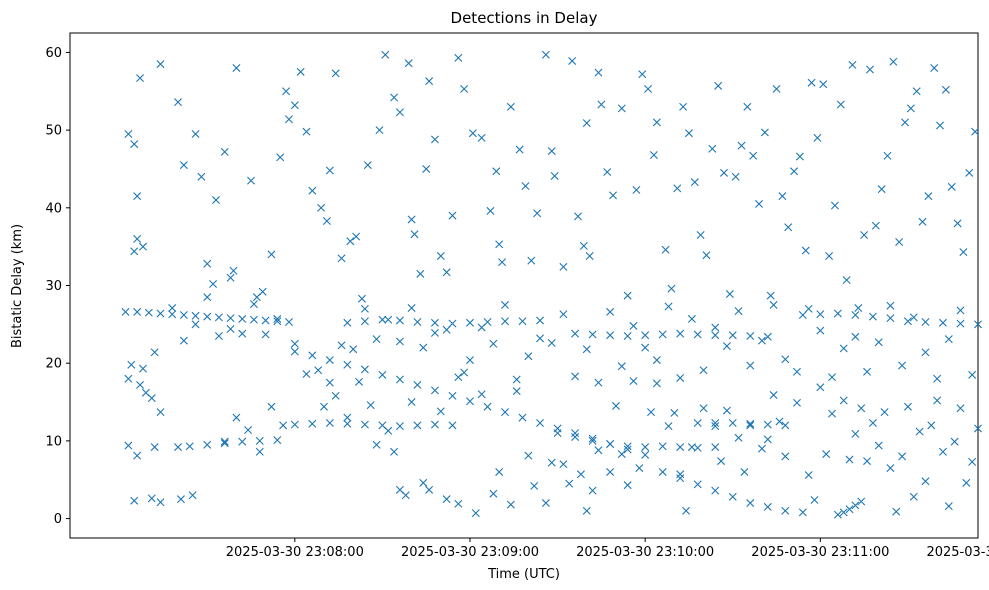  I want to click on data-point-track-f-26km, so click(872, 316).